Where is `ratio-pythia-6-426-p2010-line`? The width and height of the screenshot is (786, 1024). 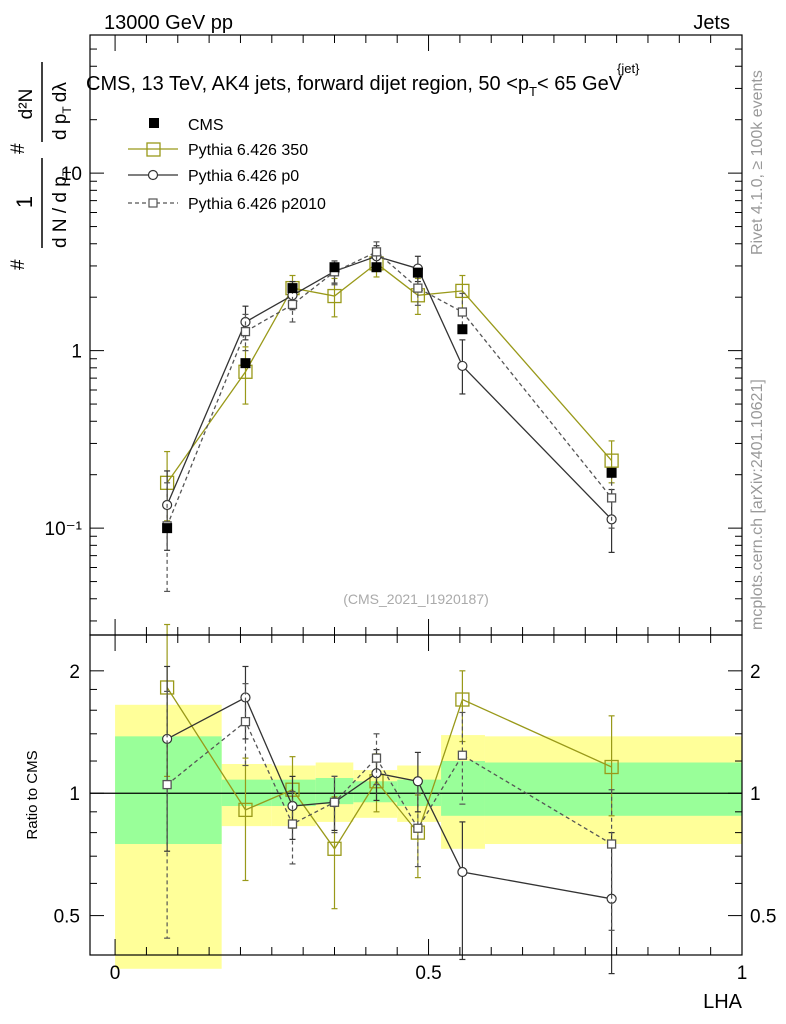 ratio-pythia-6-426-p2010-line is located at coordinates (389, 782).